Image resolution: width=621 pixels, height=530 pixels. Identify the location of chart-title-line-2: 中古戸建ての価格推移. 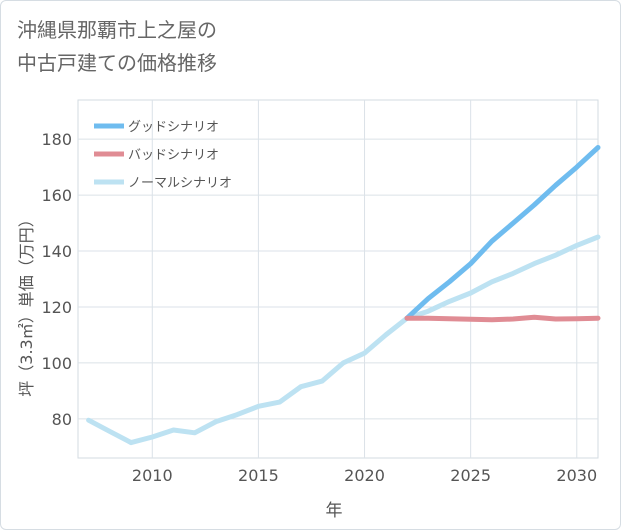
(117, 63).